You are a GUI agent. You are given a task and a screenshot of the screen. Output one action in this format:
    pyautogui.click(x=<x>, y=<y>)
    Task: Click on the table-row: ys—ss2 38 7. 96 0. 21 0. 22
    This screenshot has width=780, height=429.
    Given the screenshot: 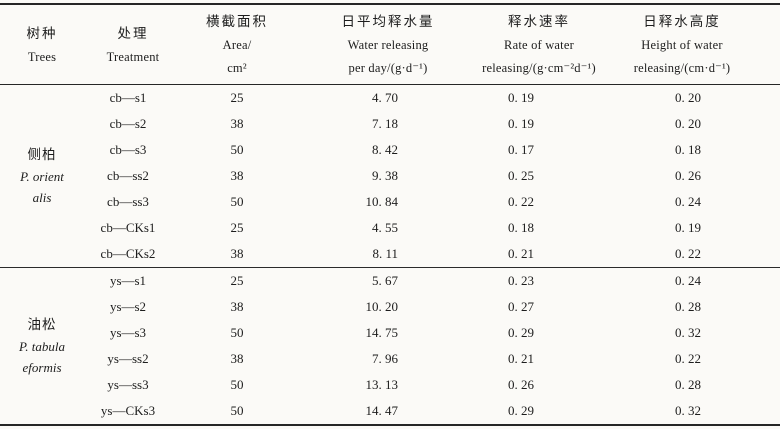 What is the action you would take?
    pyautogui.click(x=390, y=359)
    